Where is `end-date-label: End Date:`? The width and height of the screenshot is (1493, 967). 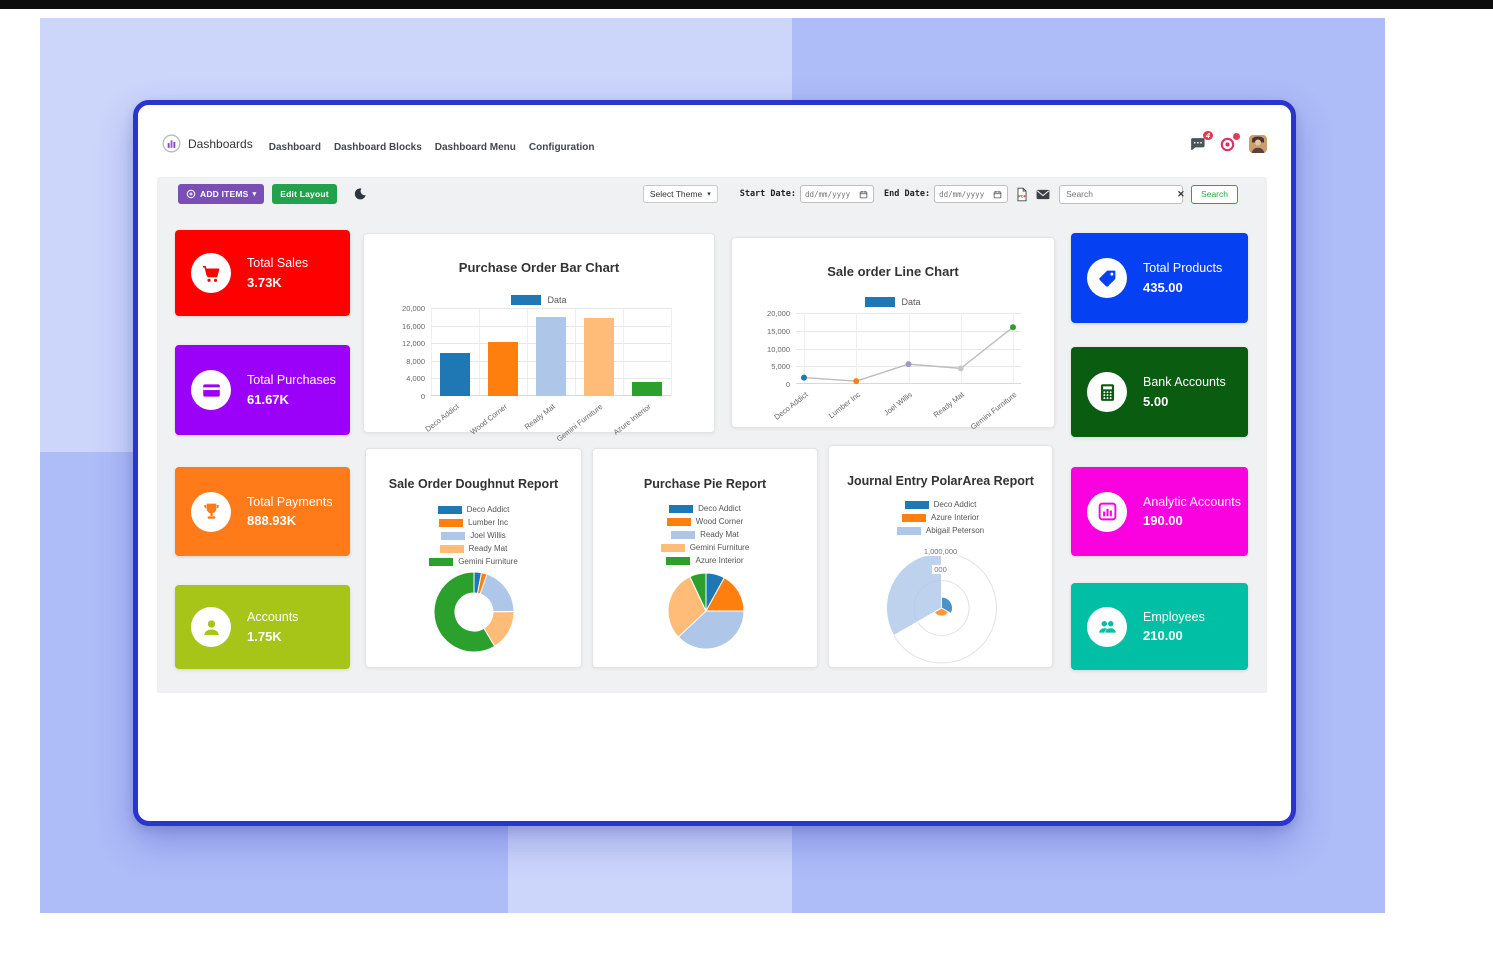 end-date-label: End Date: is located at coordinates (907, 194).